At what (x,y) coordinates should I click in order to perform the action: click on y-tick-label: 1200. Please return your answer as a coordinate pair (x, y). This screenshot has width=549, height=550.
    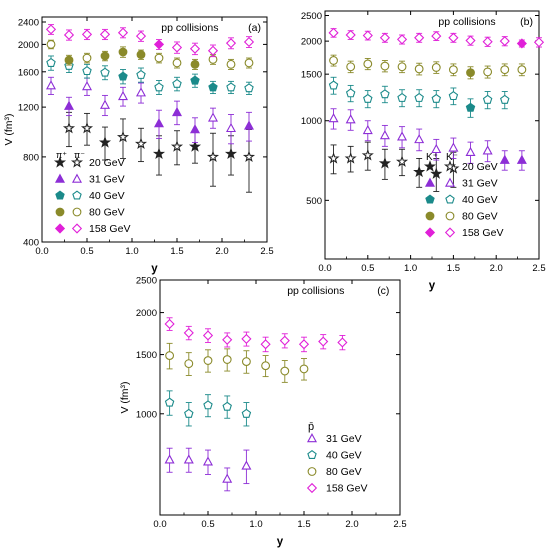
    Looking at the image, I should click on (28, 108).